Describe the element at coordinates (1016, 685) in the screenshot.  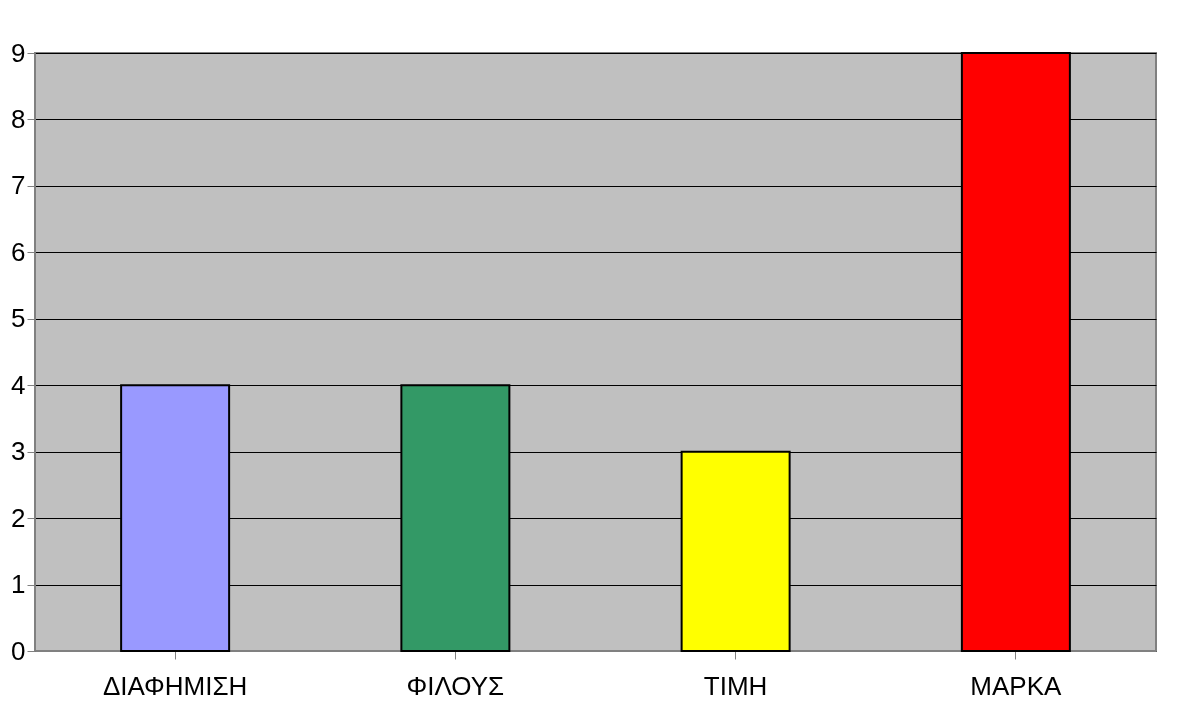
I see `x-tick-label: ΜΑΡΚΑ` at that location.